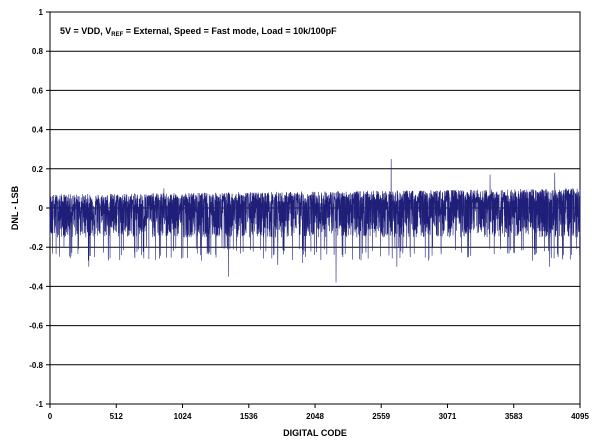 This screenshot has width=592, height=446. What do you see at coordinates (38, 90) in the screenshot?
I see `y-tick-label: 0.6` at bounding box center [38, 90].